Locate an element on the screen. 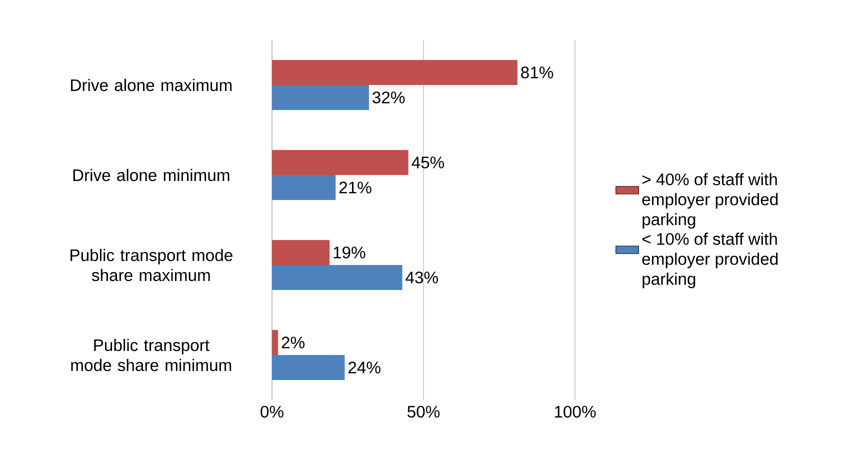  data-label: 24% is located at coordinates (364, 368).